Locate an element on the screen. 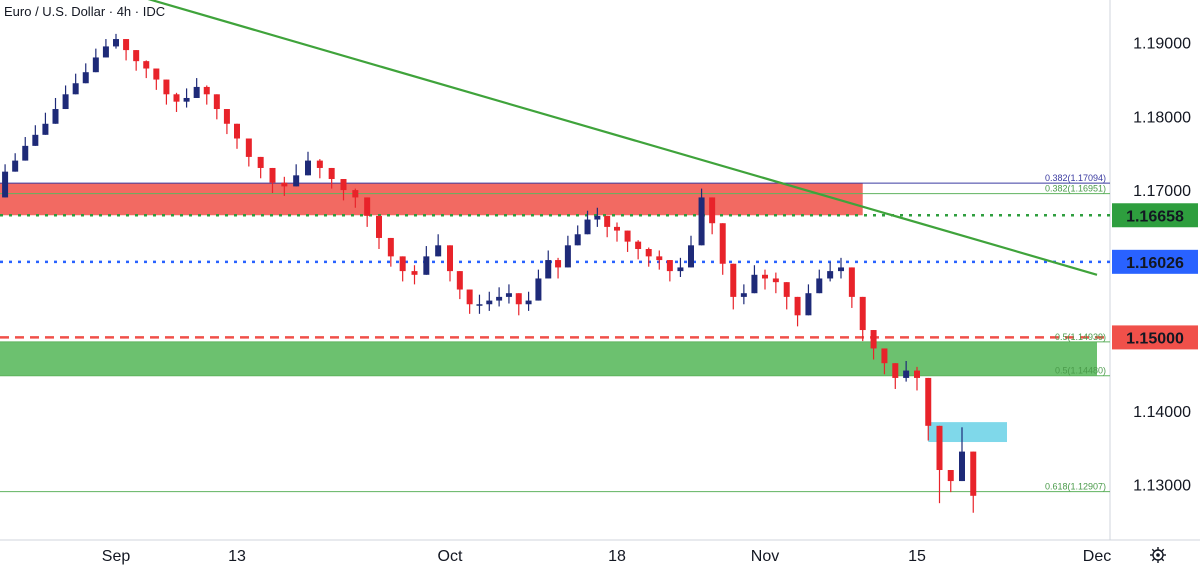  gear-icon is located at coordinates (1158, 555).